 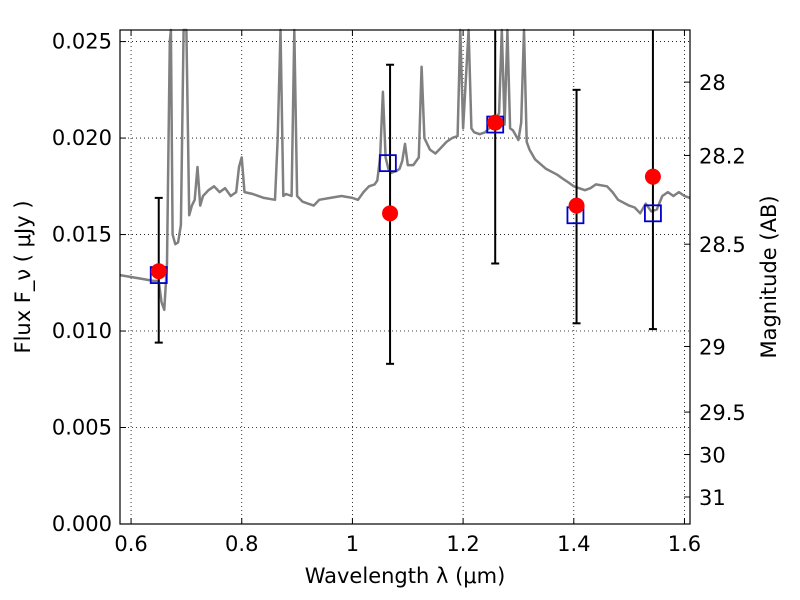 What do you see at coordinates (82, 235) in the screenshot?
I see `y-tick-label: 0.015` at bounding box center [82, 235].